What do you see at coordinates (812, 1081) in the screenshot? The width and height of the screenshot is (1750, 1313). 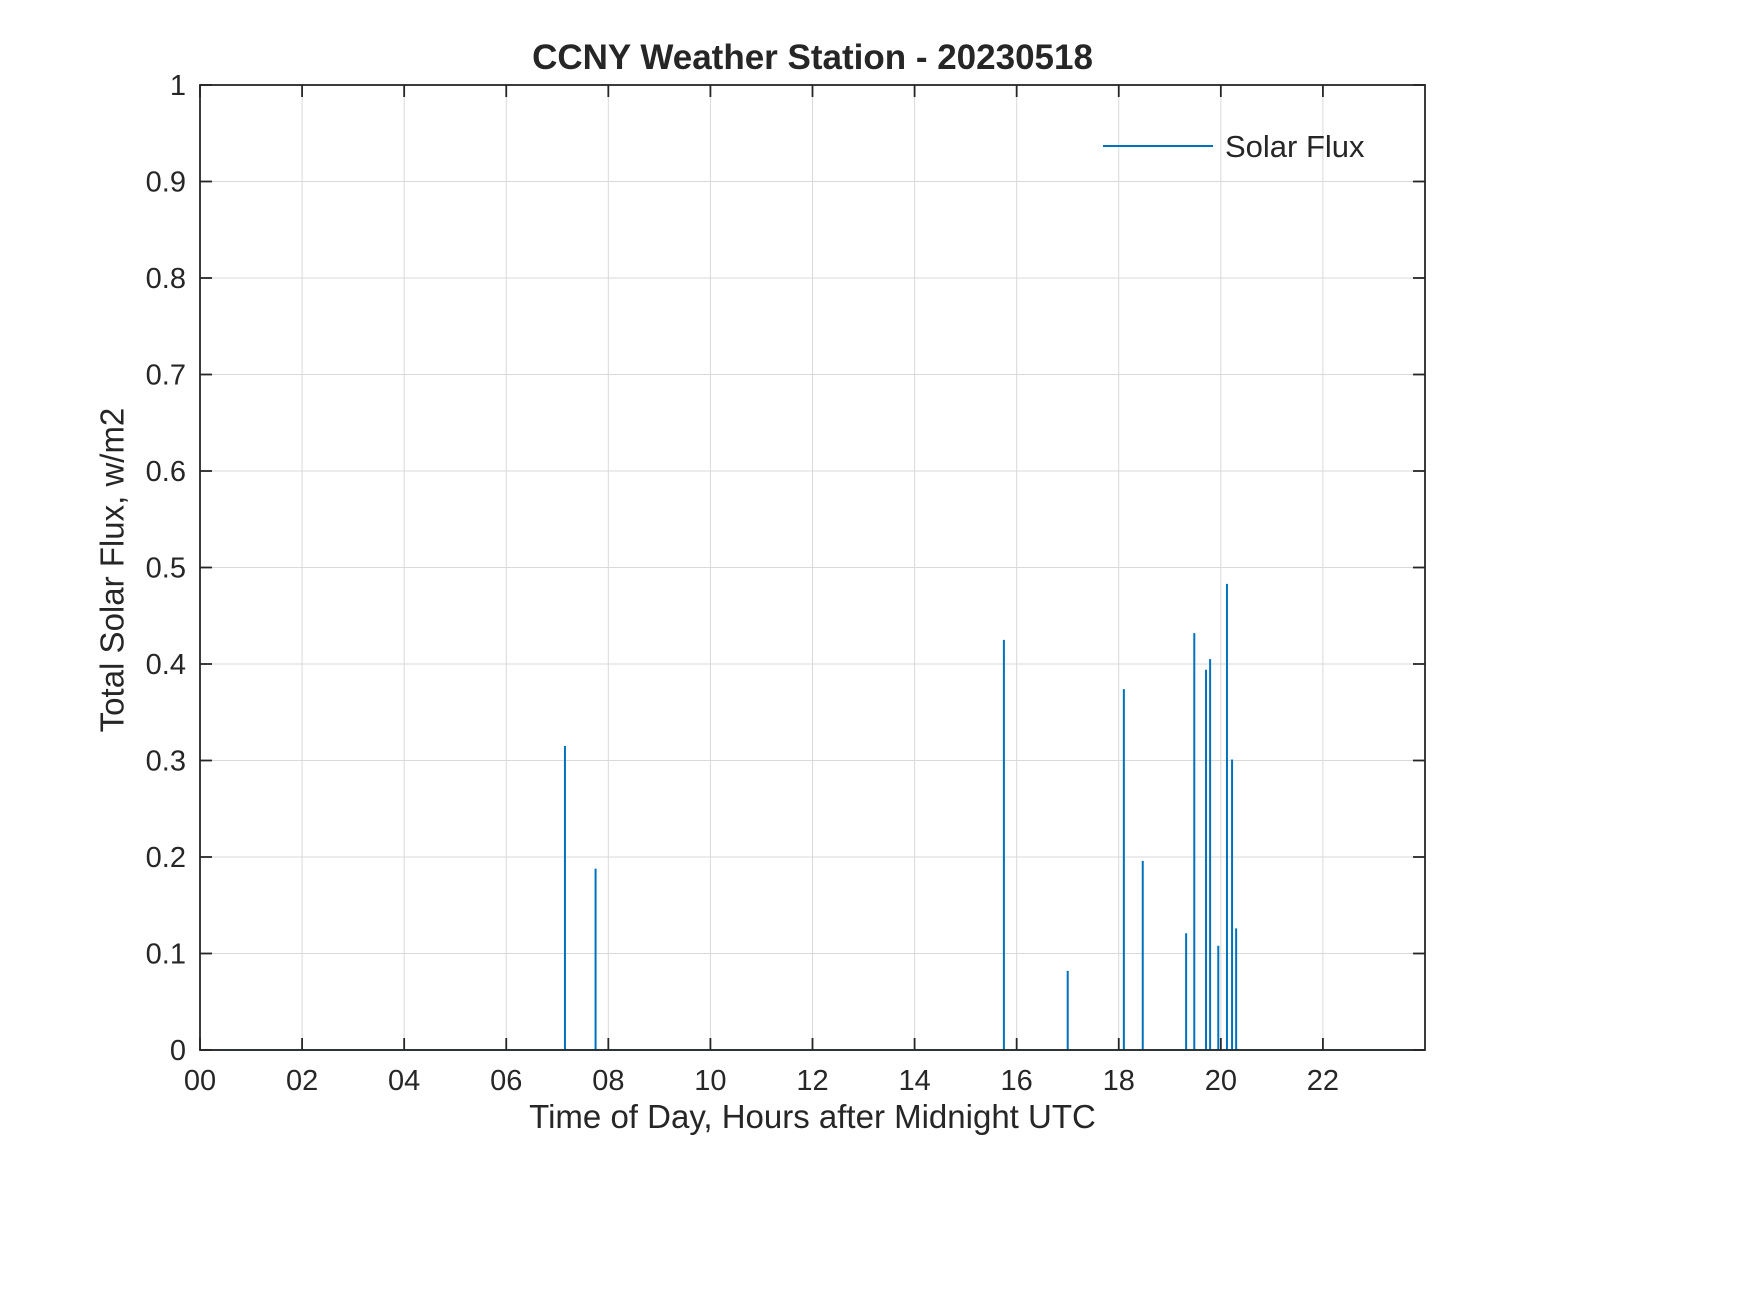 I see `x-tick-label: 12` at bounding box center [812, 1081].